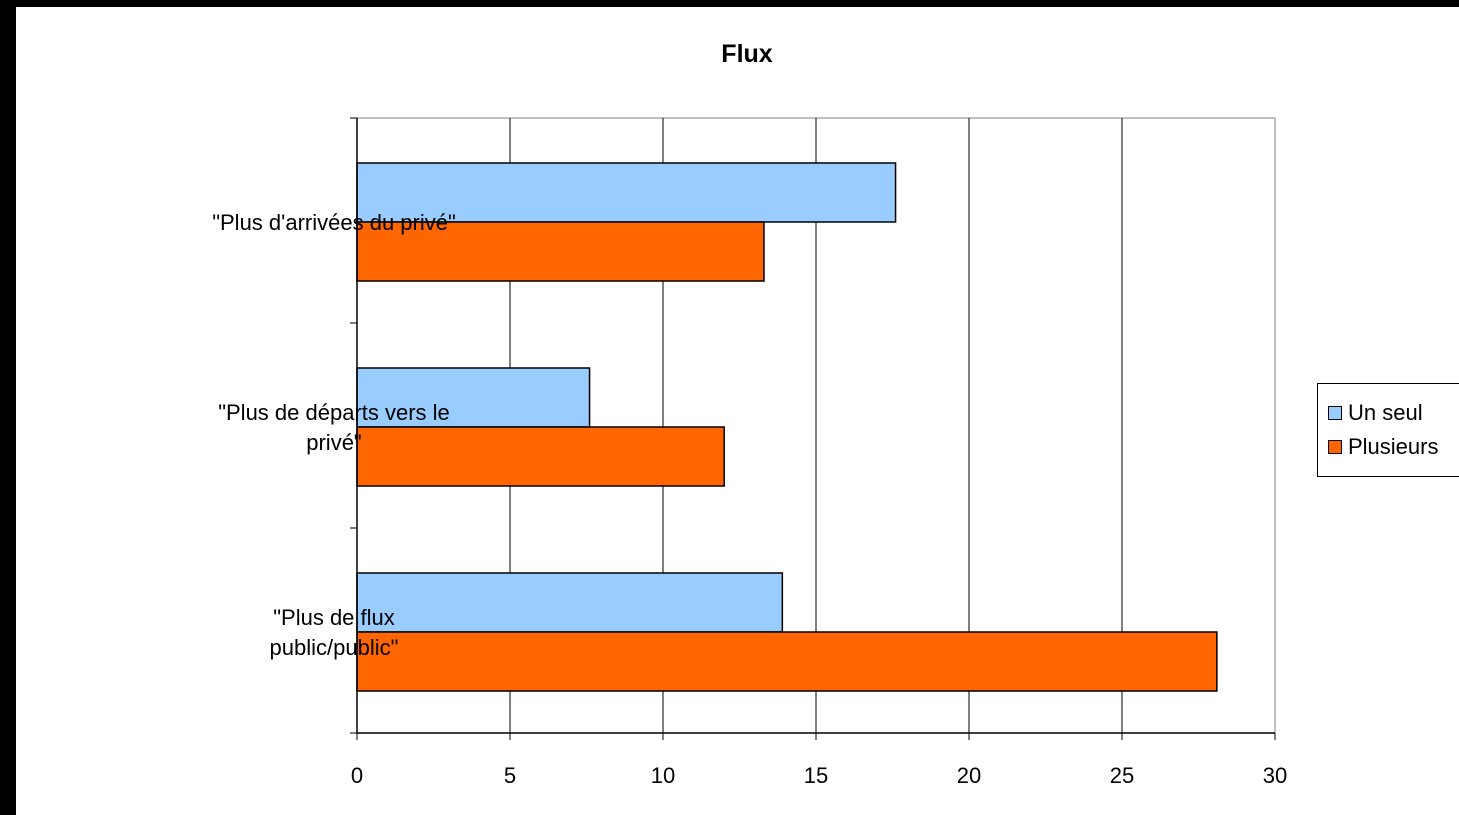  What do you see at coordinates (1385, 412) in the screenshot?
I see `legend-label: Un seul` at bounding box center [1385, 412].